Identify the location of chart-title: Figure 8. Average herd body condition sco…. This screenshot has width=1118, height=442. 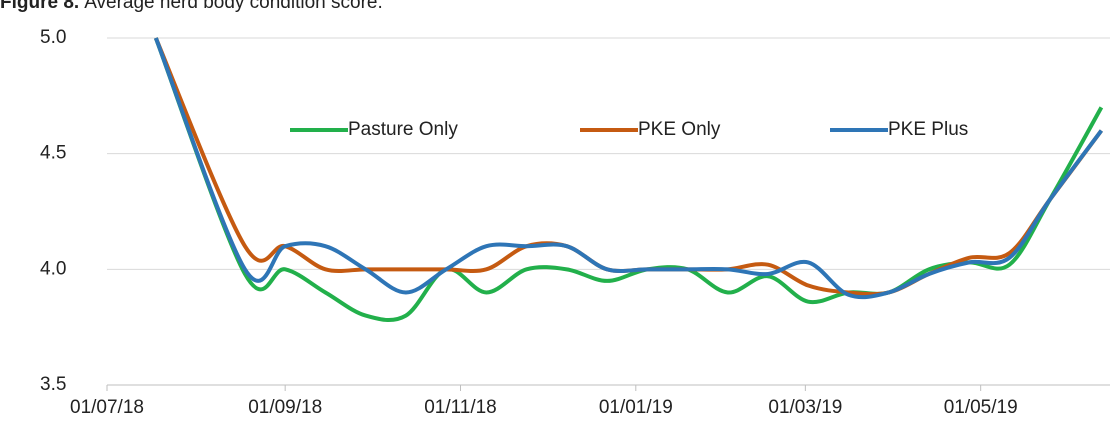
(191, 6).